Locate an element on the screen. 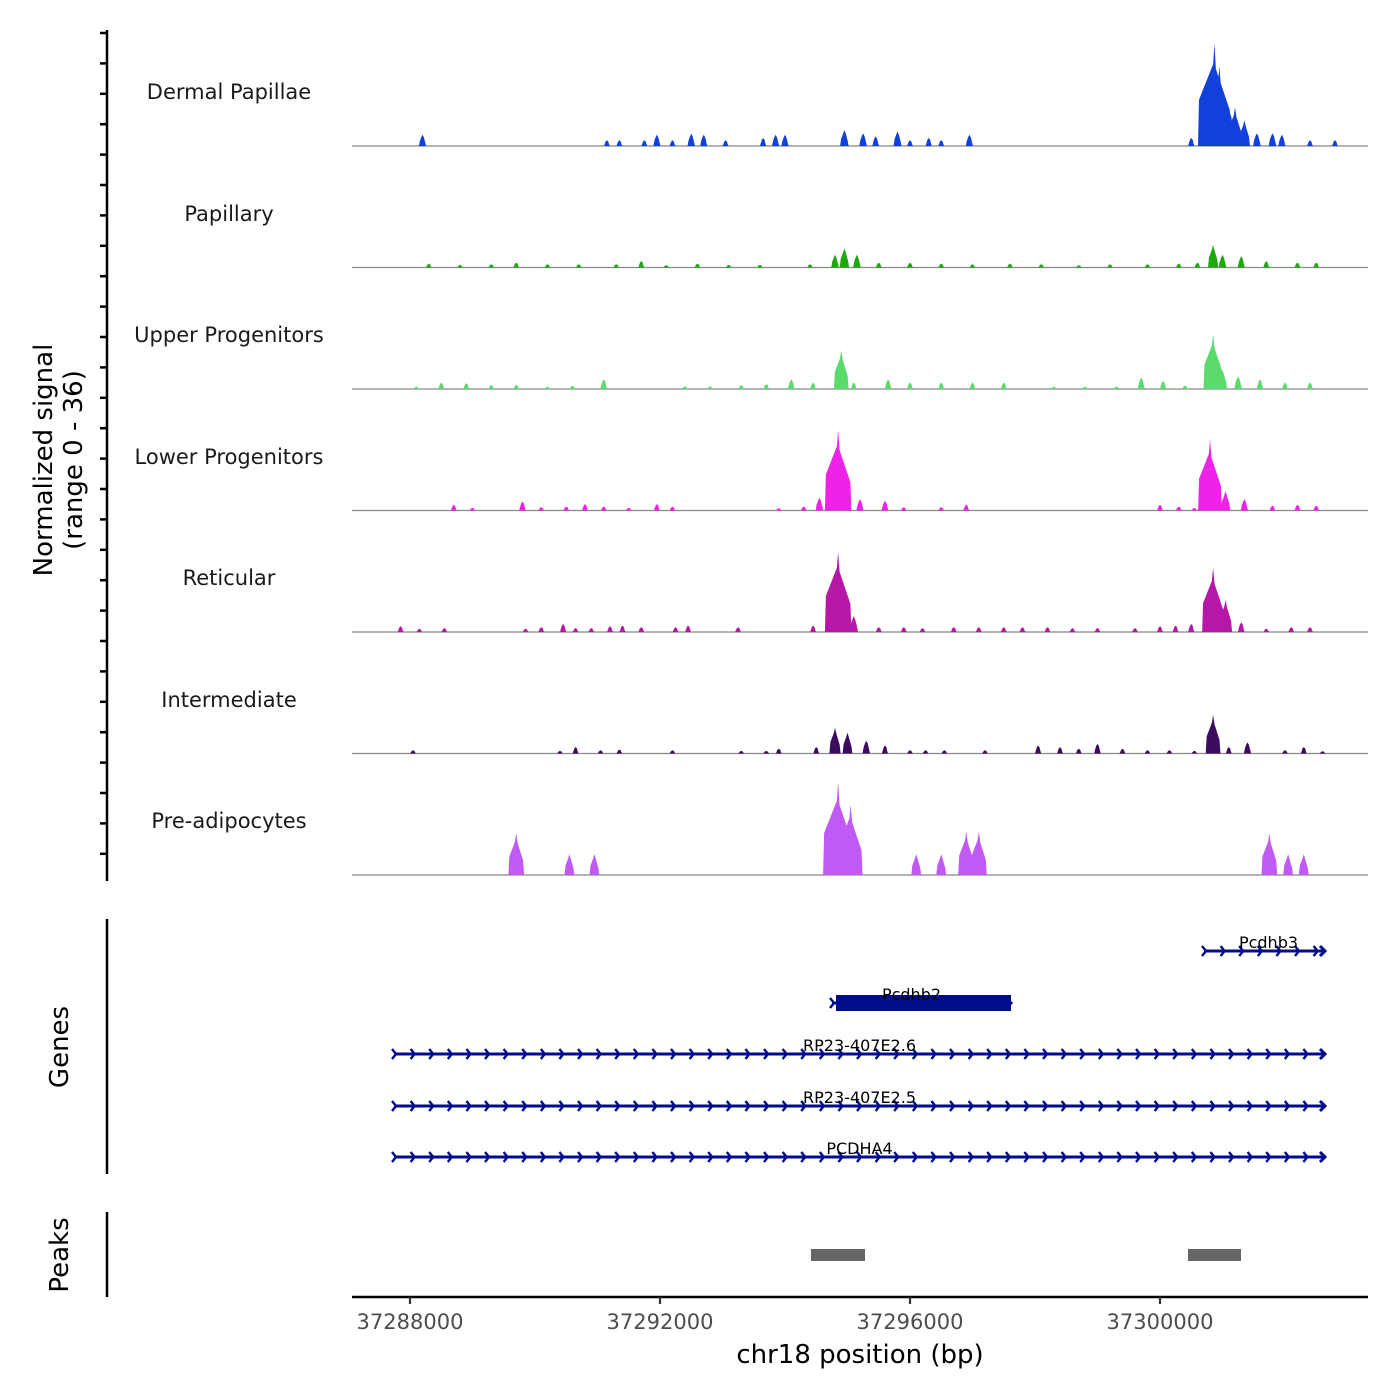 This screenshot has width=1400, height=1400. signal-y-ticks is located at coordinates (103, 443).